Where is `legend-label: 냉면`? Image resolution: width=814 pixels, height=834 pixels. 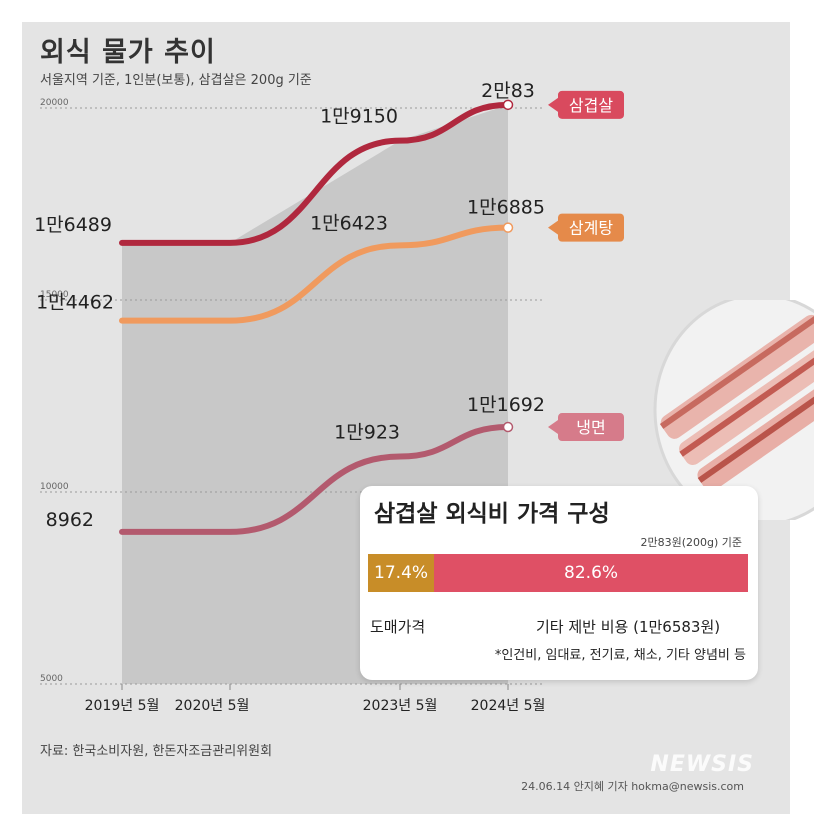
legend-label: 냉면 is located at coordinates (590, 427).